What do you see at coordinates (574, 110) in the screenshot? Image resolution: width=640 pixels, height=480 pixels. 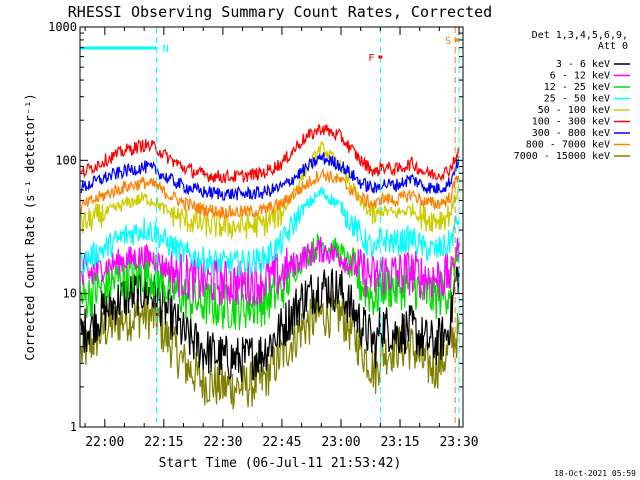 I see `legend-label-50-100-kev: 50 - 100 keV` at bounding box center [574, 110].